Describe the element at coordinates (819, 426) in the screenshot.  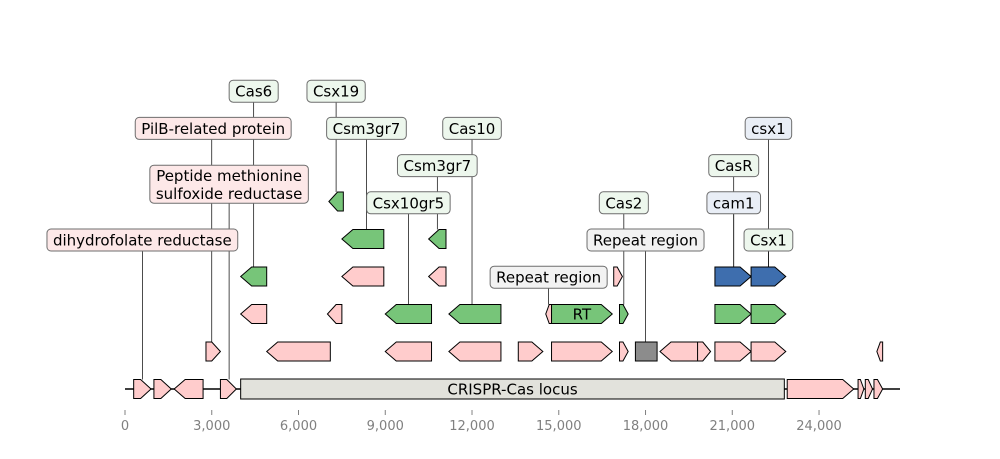
I see `axis-tick-label: 24,000` at that location.